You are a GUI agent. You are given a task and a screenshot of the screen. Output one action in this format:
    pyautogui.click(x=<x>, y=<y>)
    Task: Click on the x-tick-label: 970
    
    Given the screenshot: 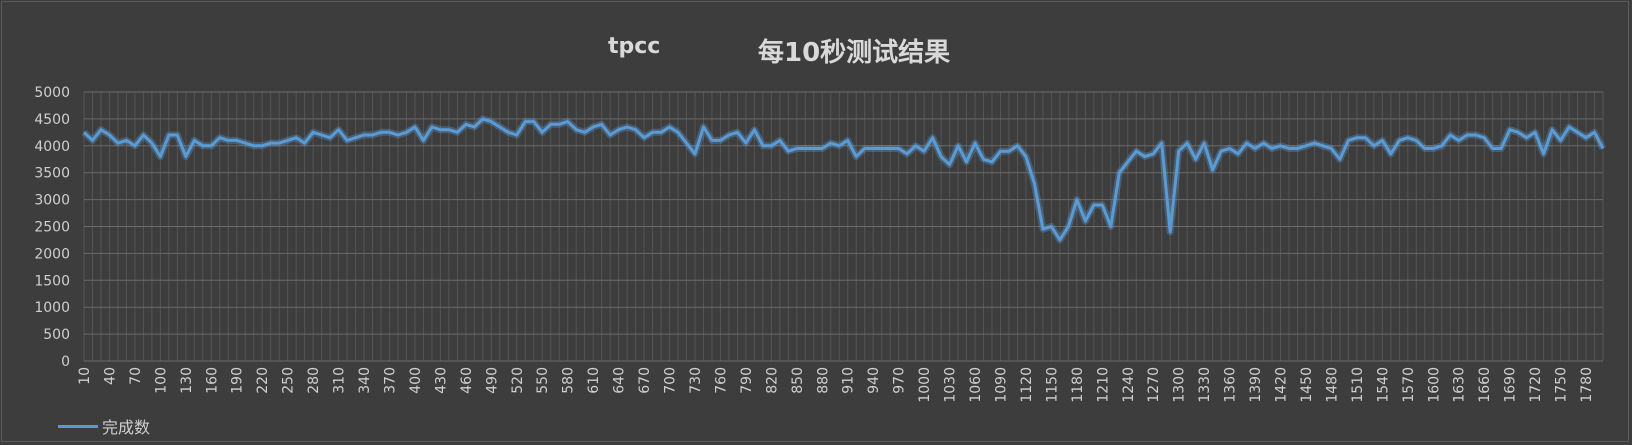 What is the action you would take?
    pyautogui.click(x=900, y=380)
    